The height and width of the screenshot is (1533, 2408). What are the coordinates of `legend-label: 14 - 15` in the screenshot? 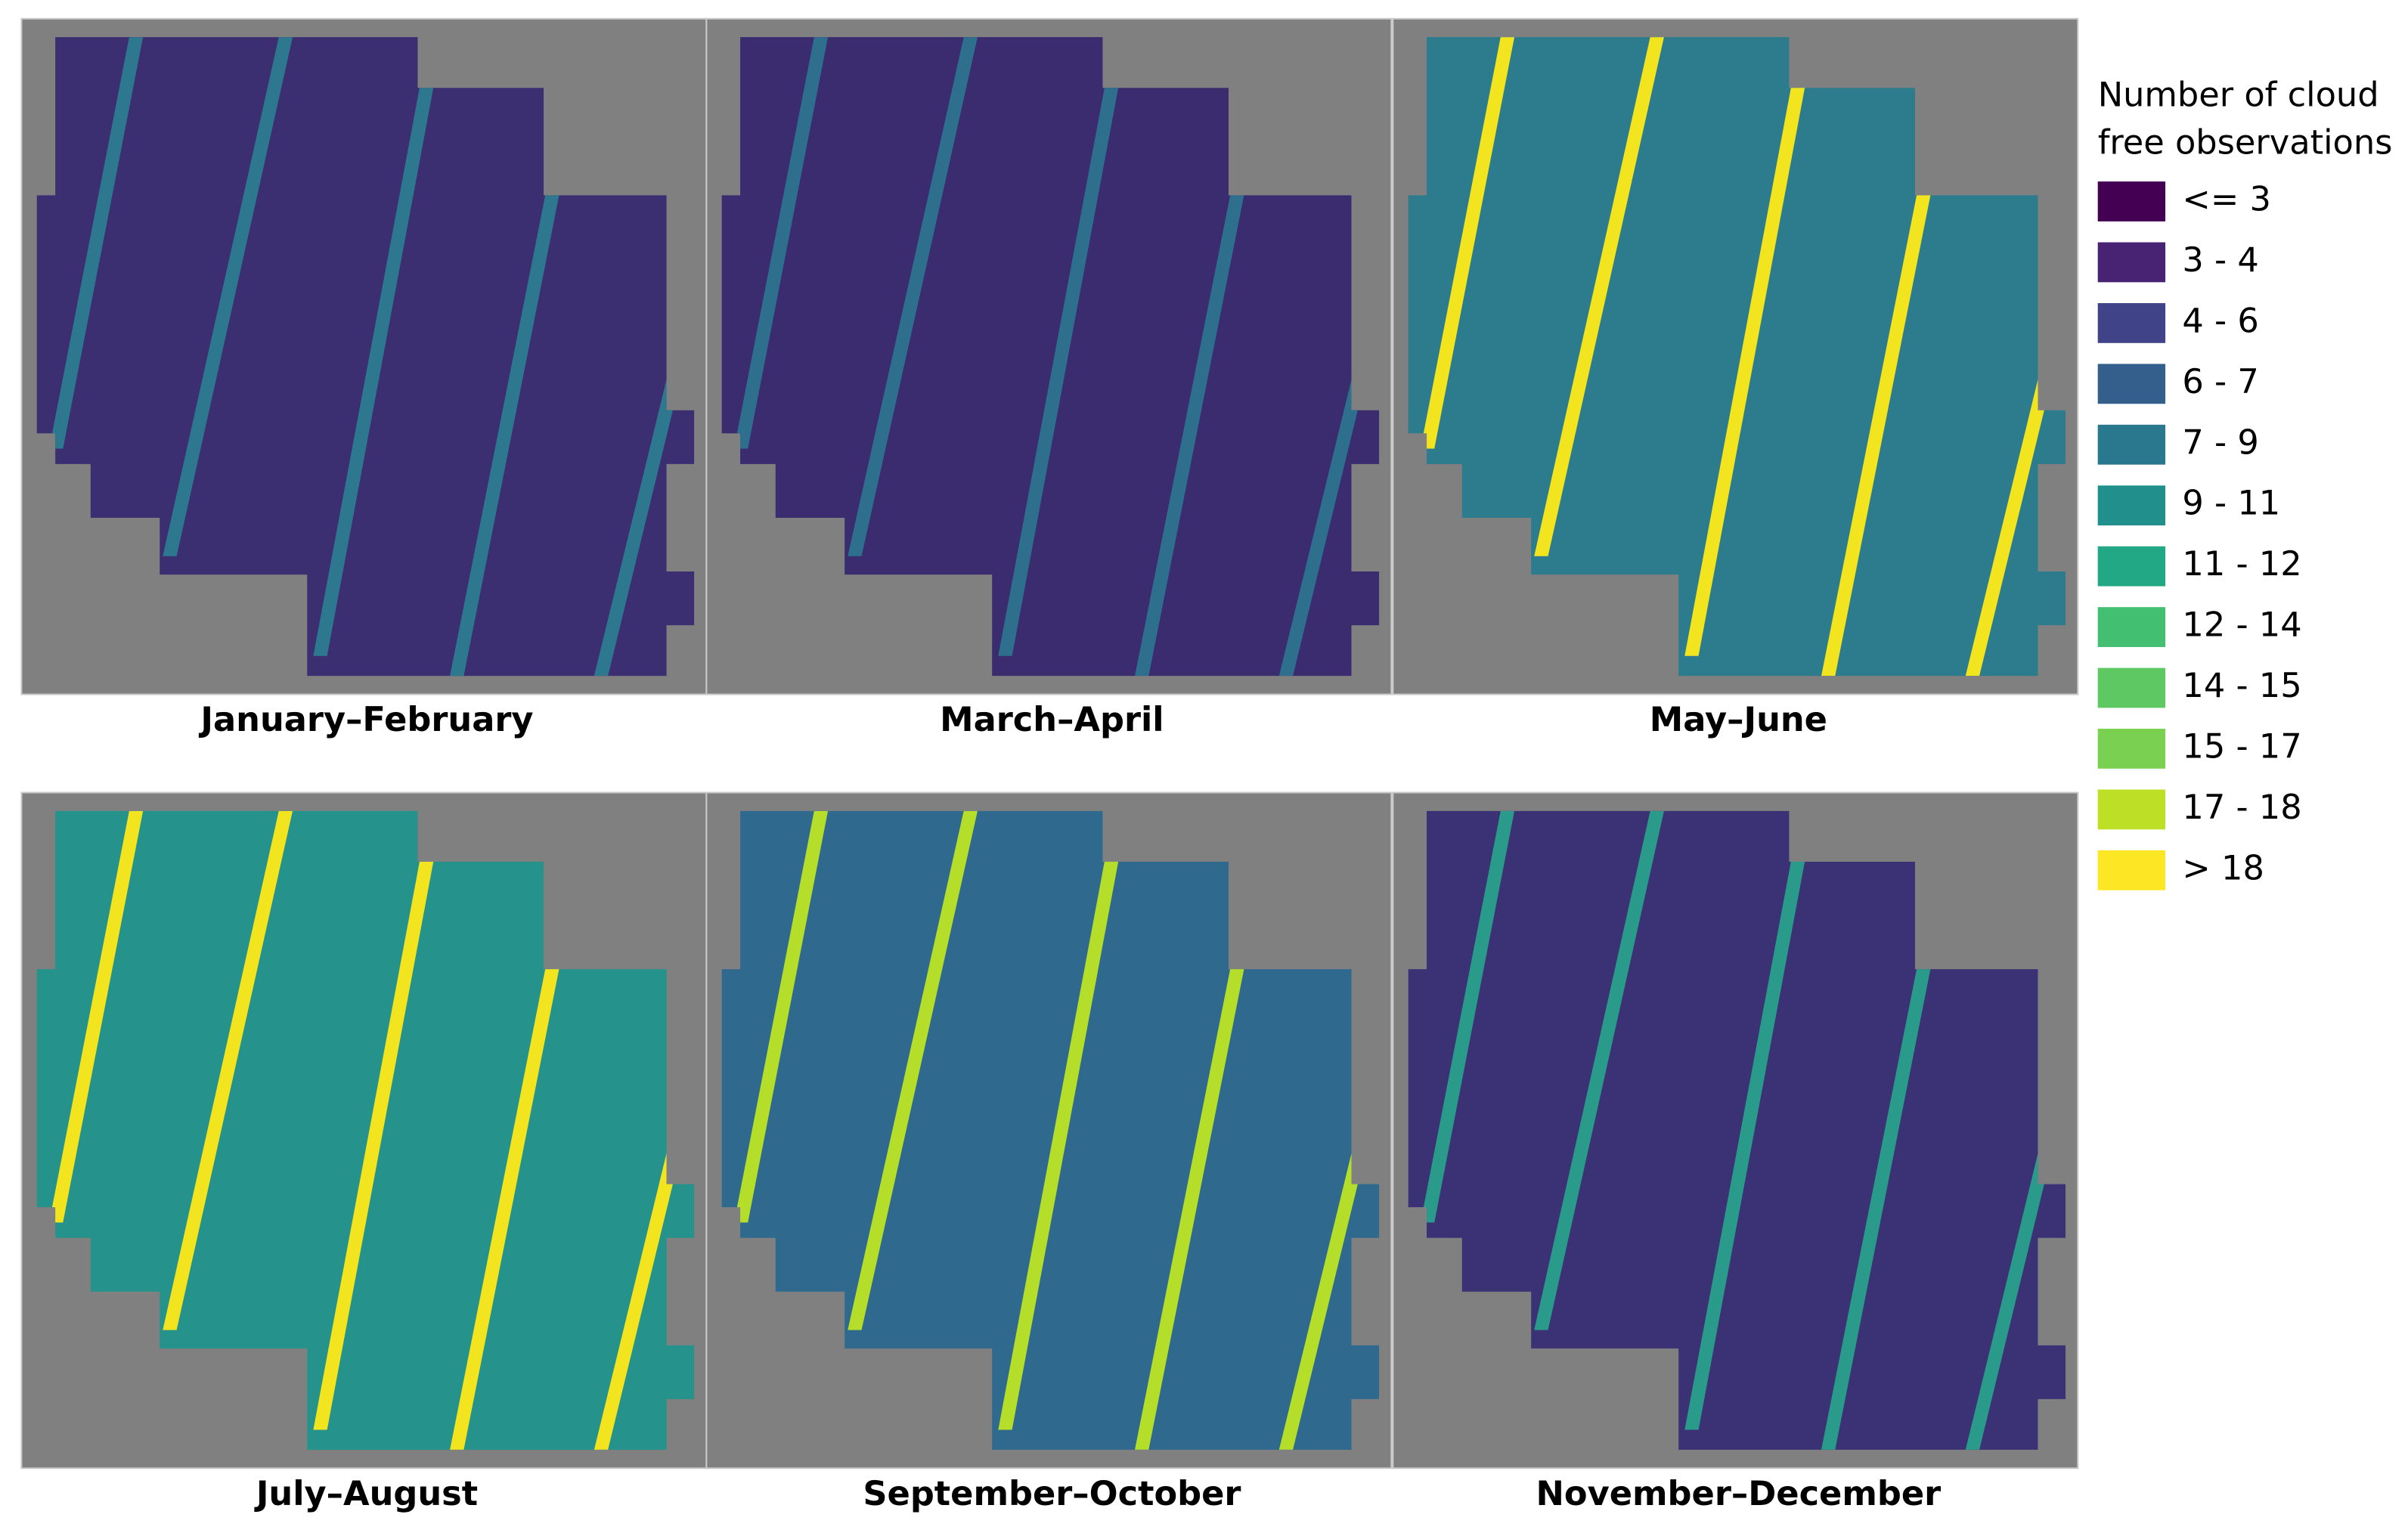 It's located at (2241, 685).